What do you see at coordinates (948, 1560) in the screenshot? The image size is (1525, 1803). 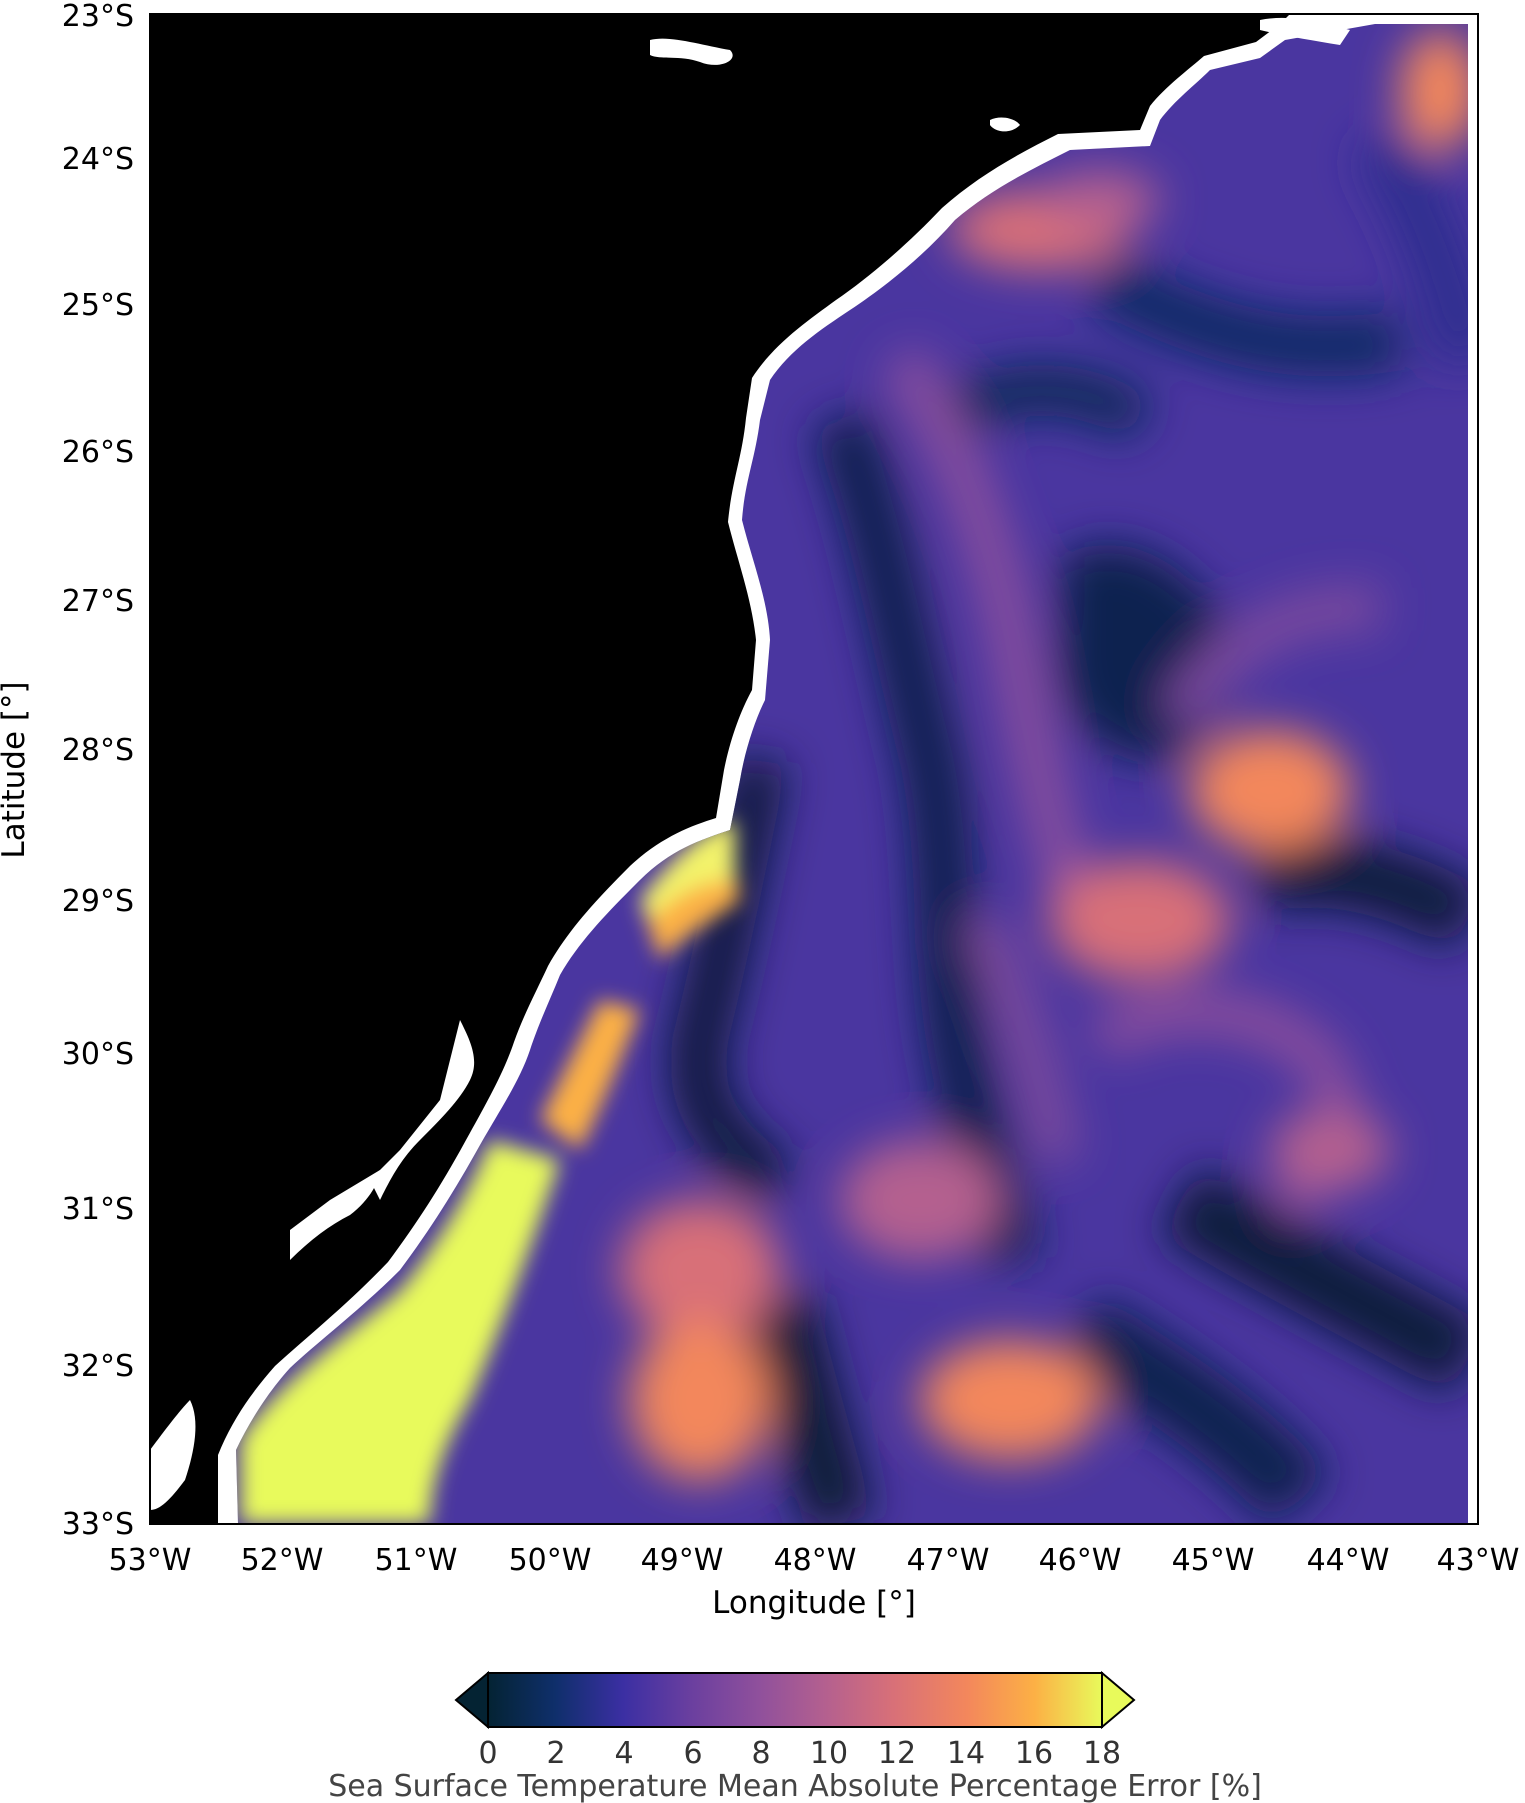 I see `x-tick-label: 47°W` at bounding box center [948, 1560].